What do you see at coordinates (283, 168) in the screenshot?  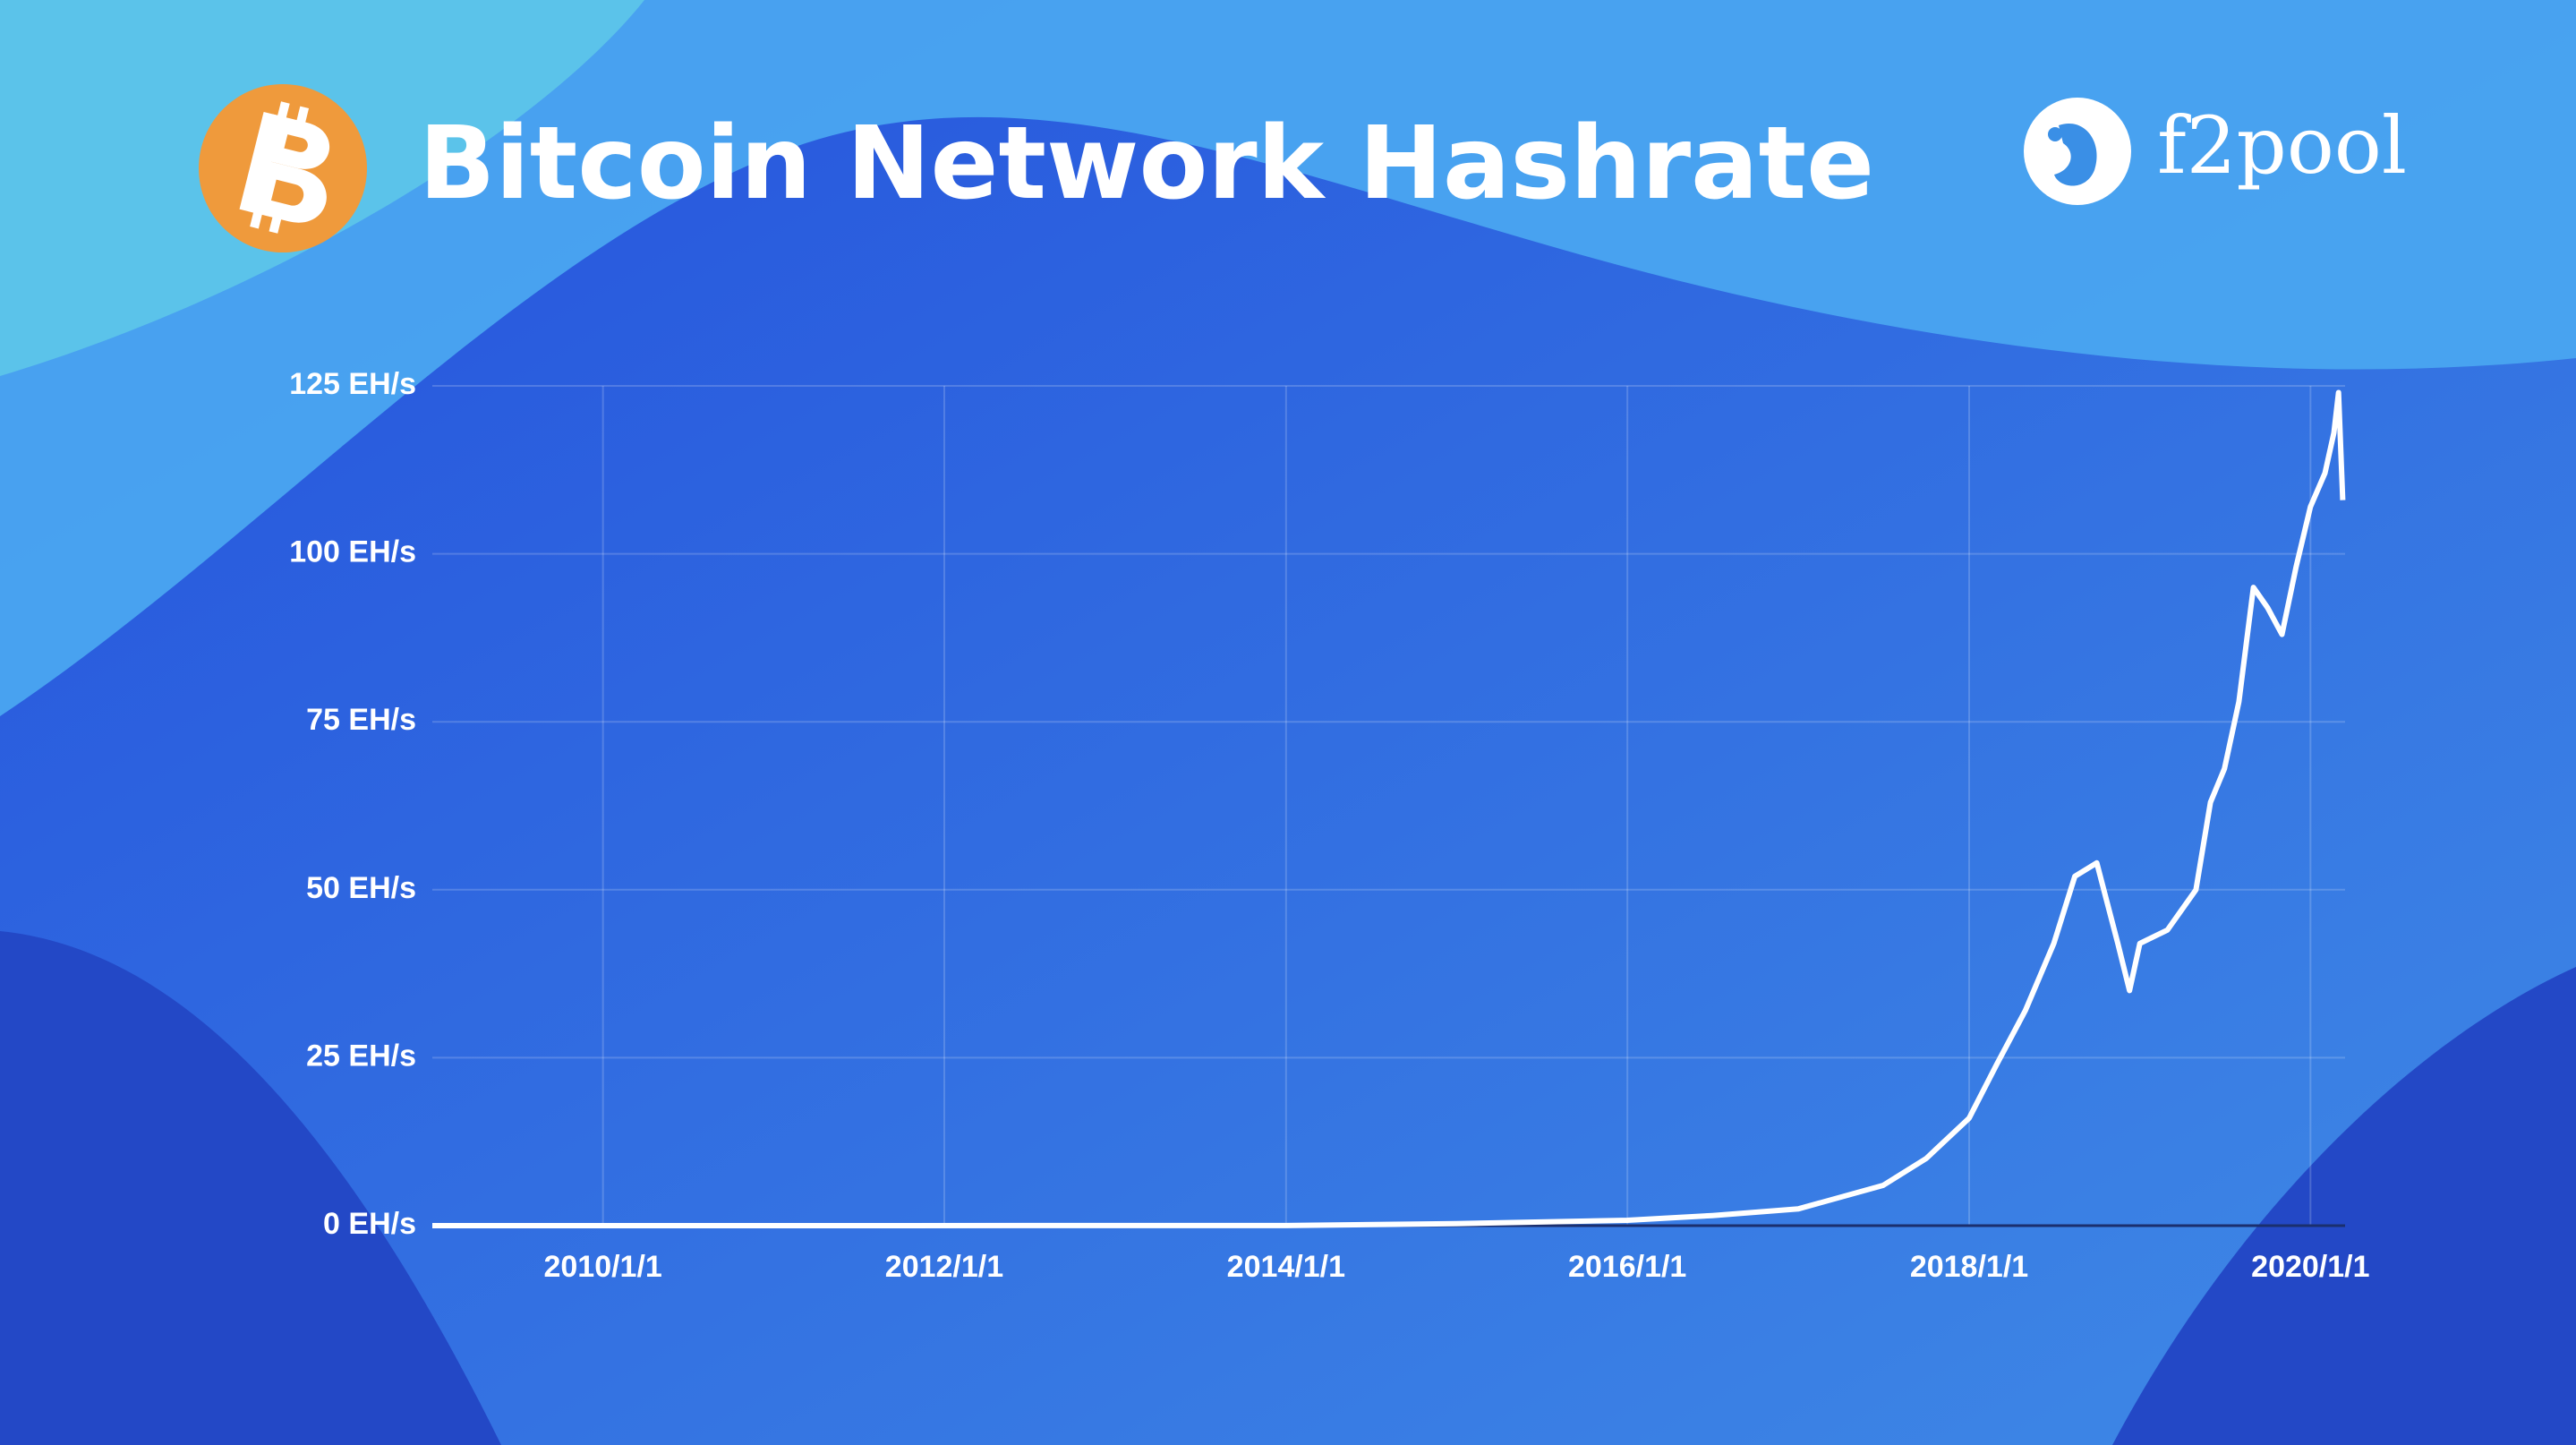 I see `bitcoin-logo` at bounding box center [283, 168].